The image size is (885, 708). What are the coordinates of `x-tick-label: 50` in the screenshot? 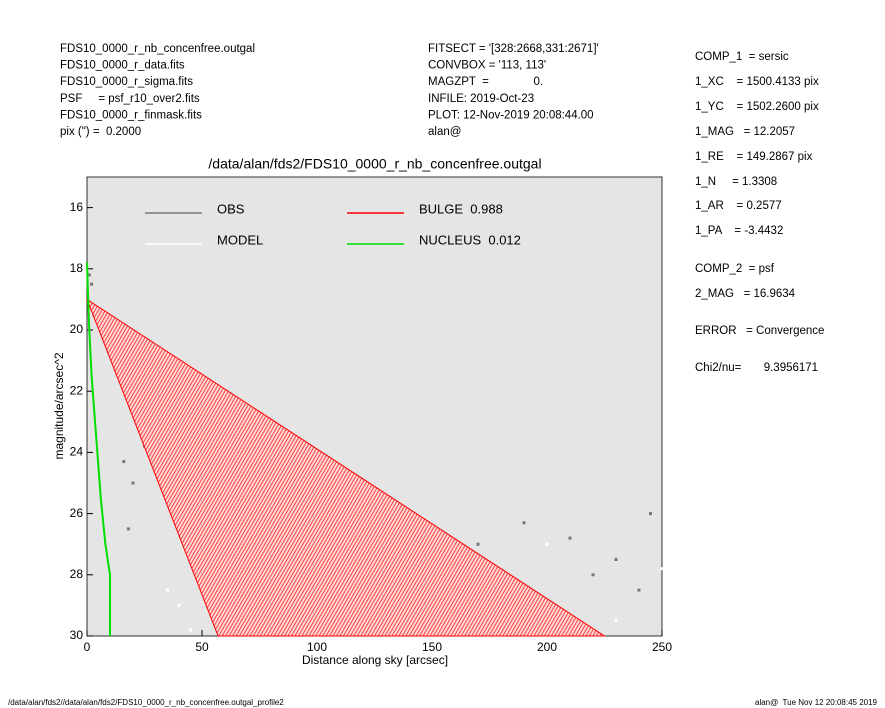 It's located at (202, 647).